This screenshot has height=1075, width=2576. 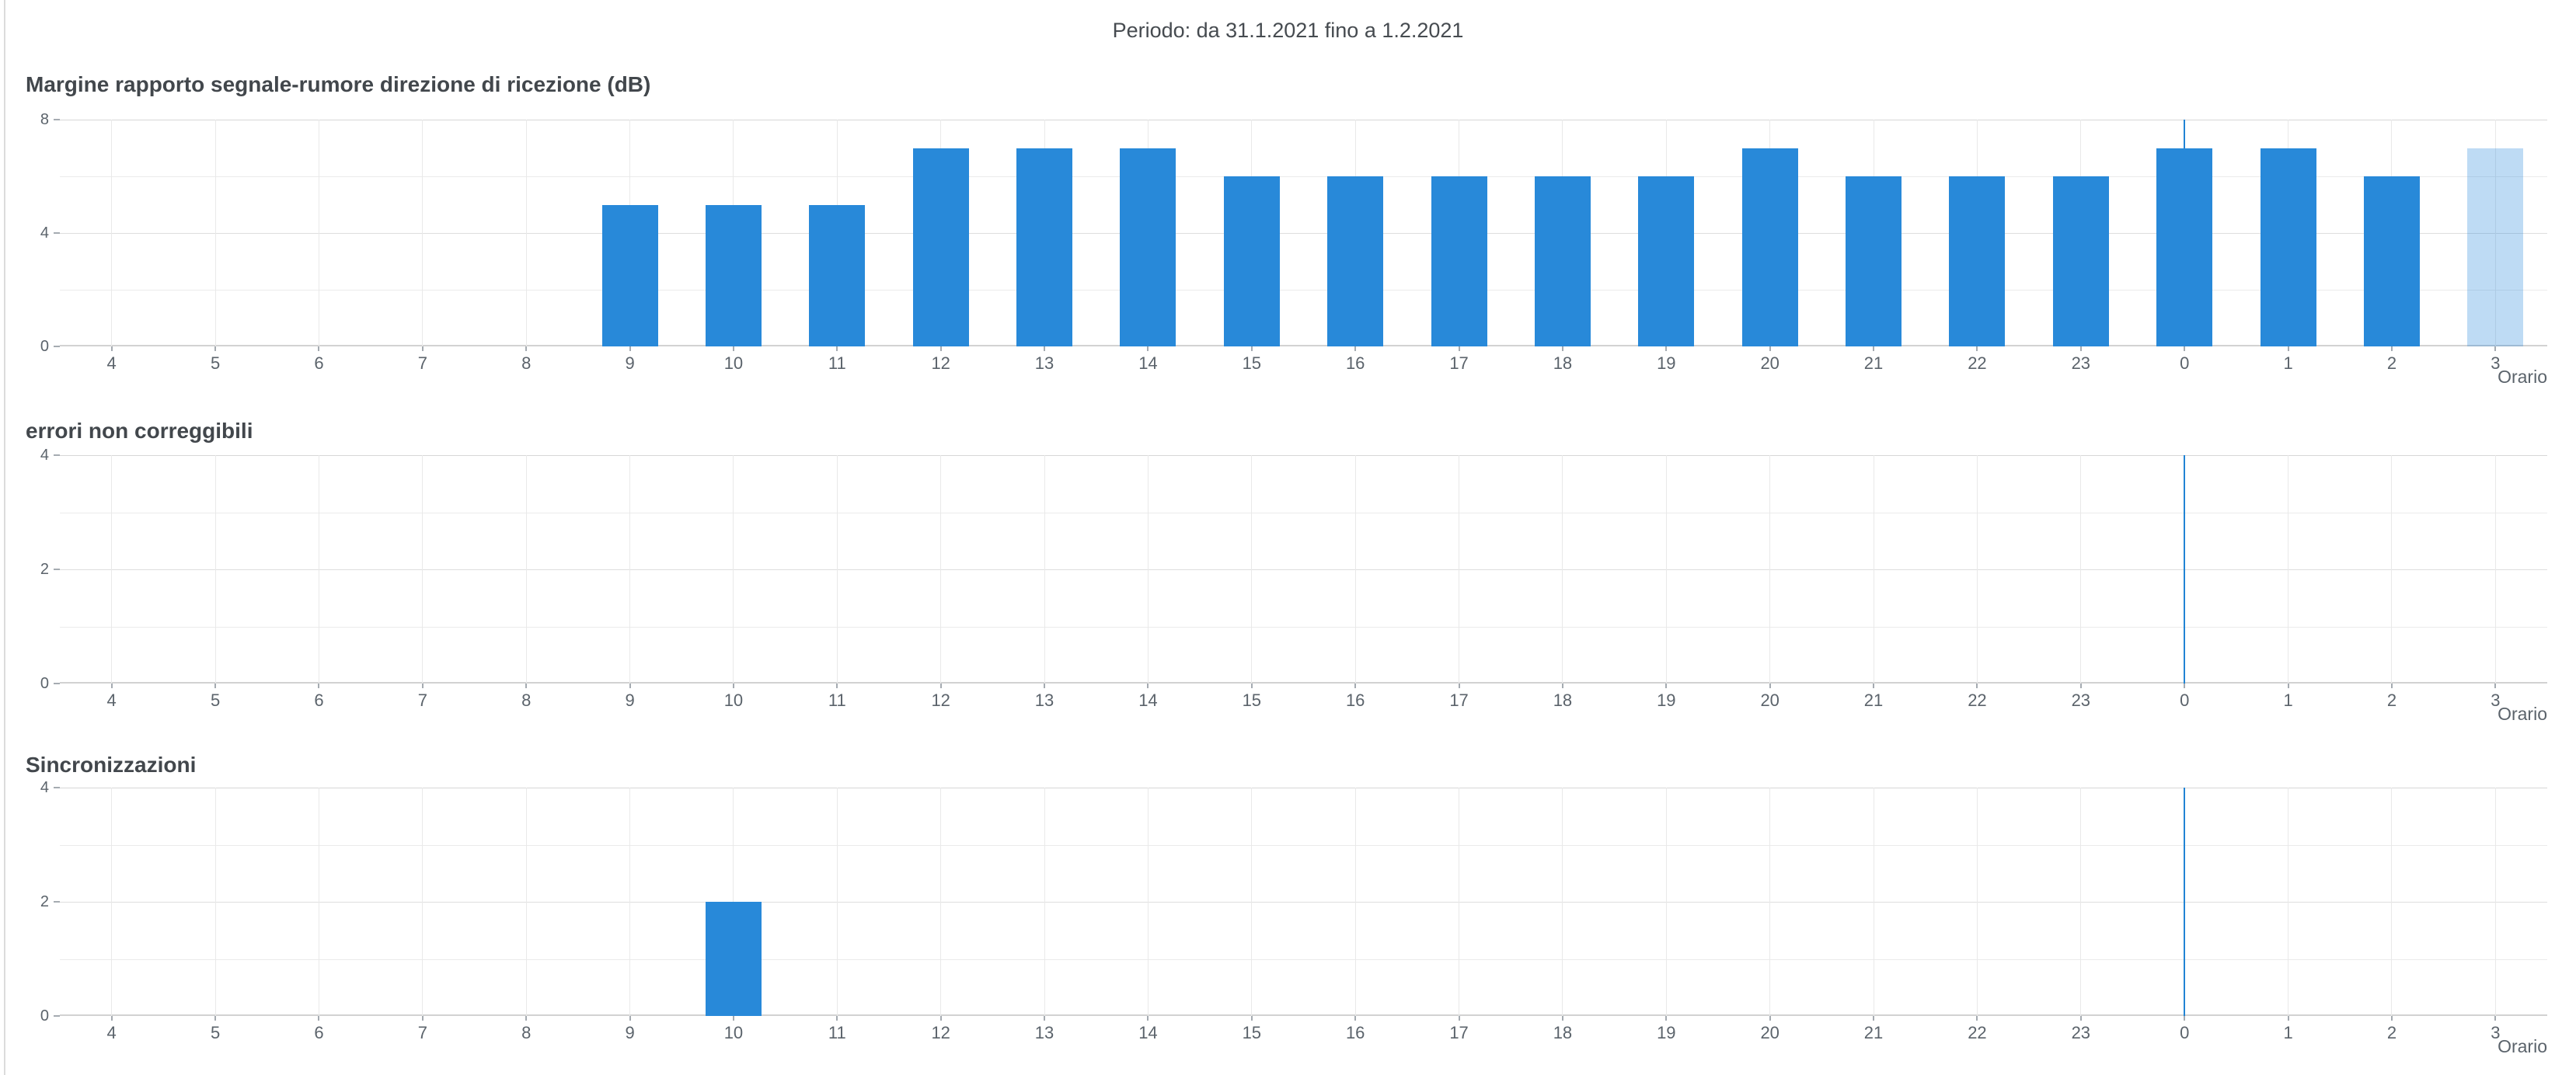 I want to click on x-axis-label: 13, so click(x=1044, y=1032).